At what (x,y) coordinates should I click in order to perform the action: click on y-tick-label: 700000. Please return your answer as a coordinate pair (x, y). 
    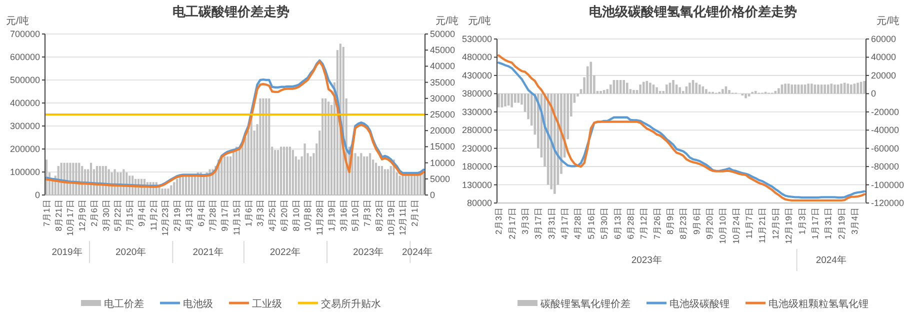
    Looking at the image, I should click on (25, 34).